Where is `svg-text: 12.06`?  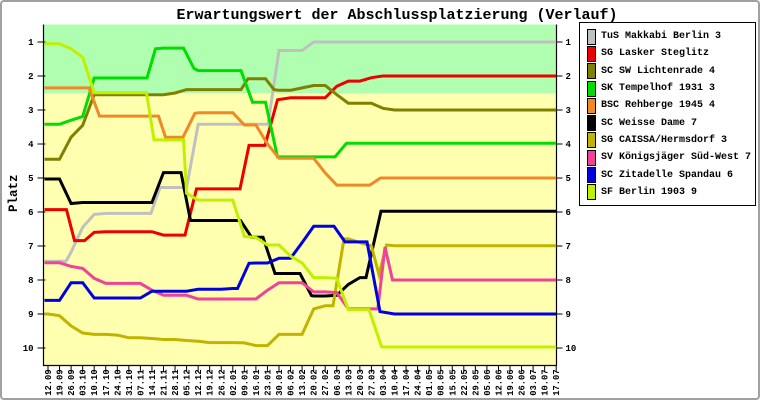
svg-text: 12.06 is located at coordinates (499, 382).